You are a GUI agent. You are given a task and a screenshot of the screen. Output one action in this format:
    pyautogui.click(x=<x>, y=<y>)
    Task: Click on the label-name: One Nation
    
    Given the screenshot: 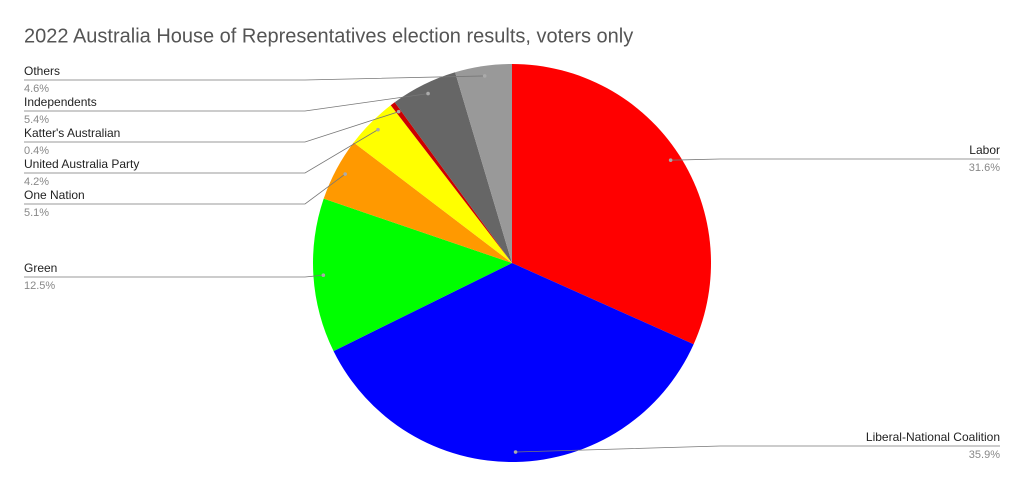 What is the action you would take?
    pyautogui.click(x=54, y=195)
    